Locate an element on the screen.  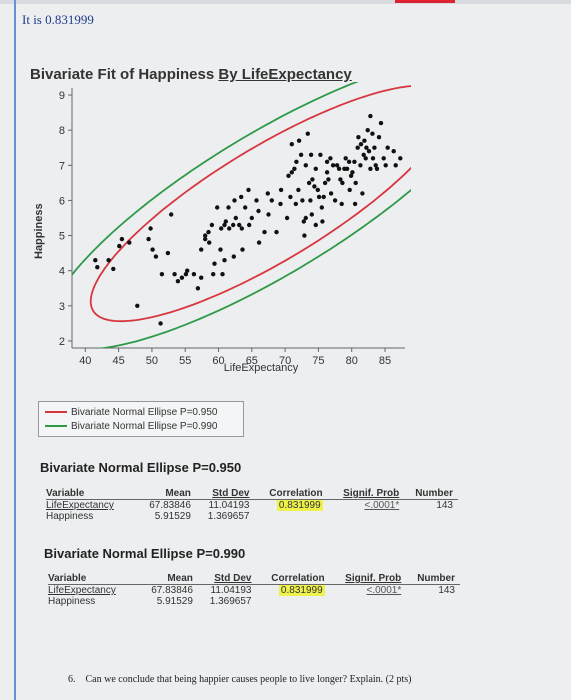
table-row: Happiness 5.91529 1.369657 is located at coordinates (254, 601).